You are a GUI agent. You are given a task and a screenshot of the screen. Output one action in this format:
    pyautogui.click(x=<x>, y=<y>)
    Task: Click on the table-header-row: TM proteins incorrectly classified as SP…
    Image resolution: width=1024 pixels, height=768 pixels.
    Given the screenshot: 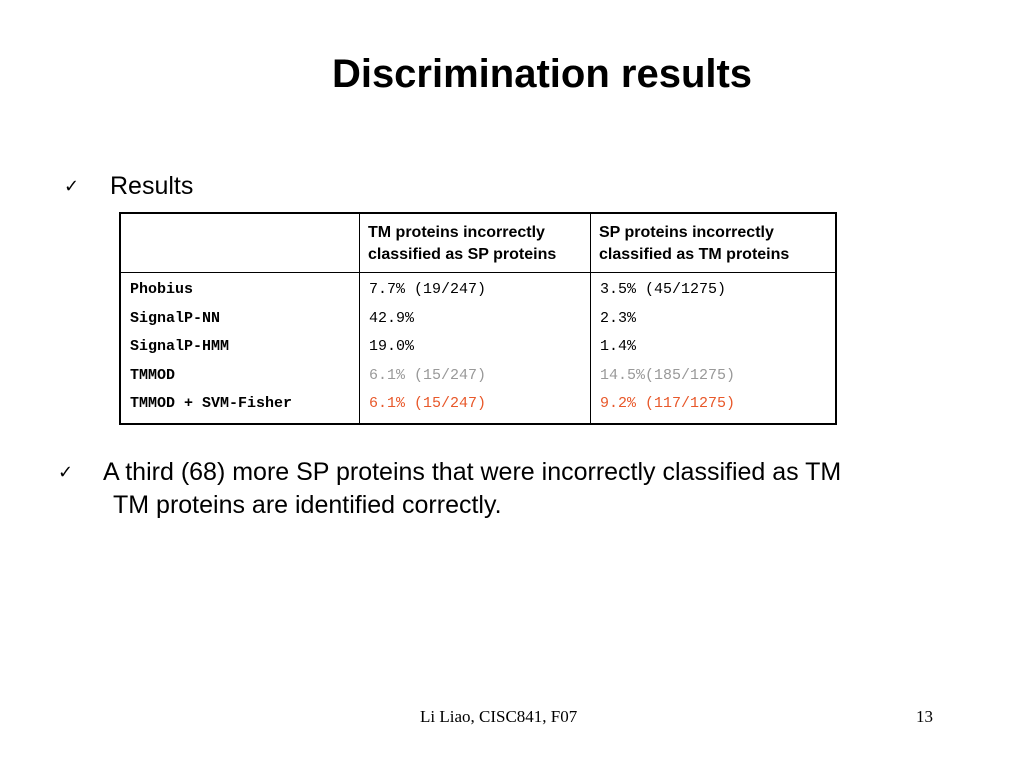 What is the action you would take?
    pyautogui.click(x=478, y=242)
    